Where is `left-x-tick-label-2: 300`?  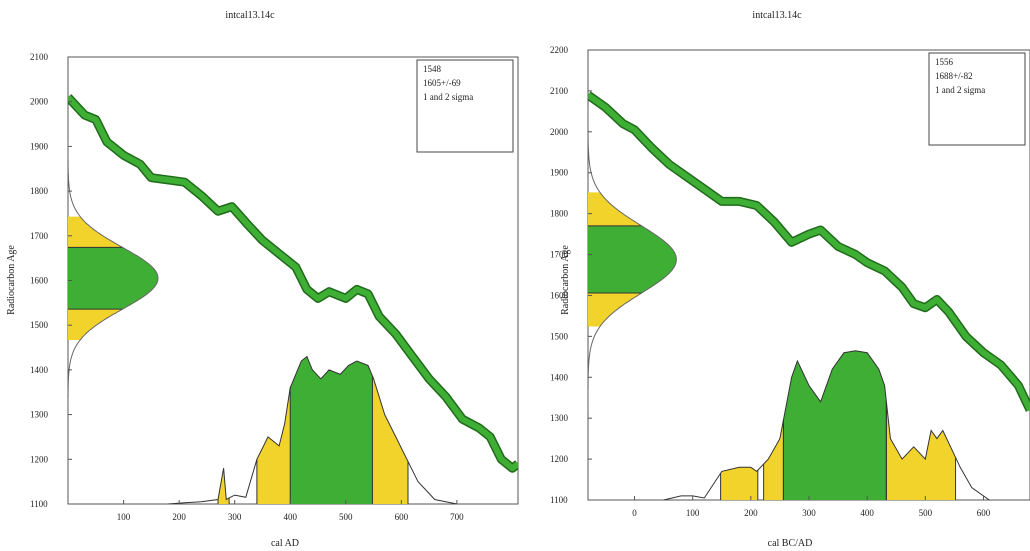
left-x-tick-label-2: 300 is located at coordinates (235, 517).